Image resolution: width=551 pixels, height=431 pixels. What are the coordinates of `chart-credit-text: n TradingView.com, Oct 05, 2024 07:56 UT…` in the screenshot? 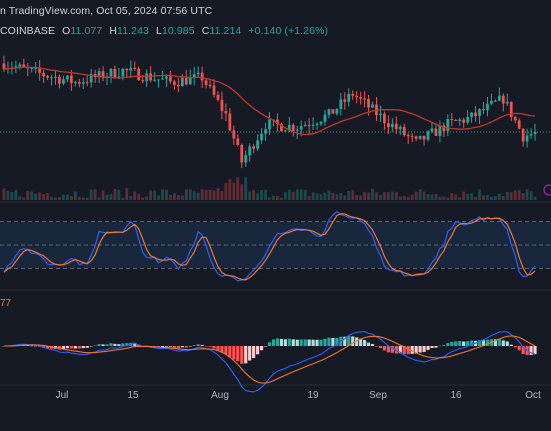 It's located at (106, 11).